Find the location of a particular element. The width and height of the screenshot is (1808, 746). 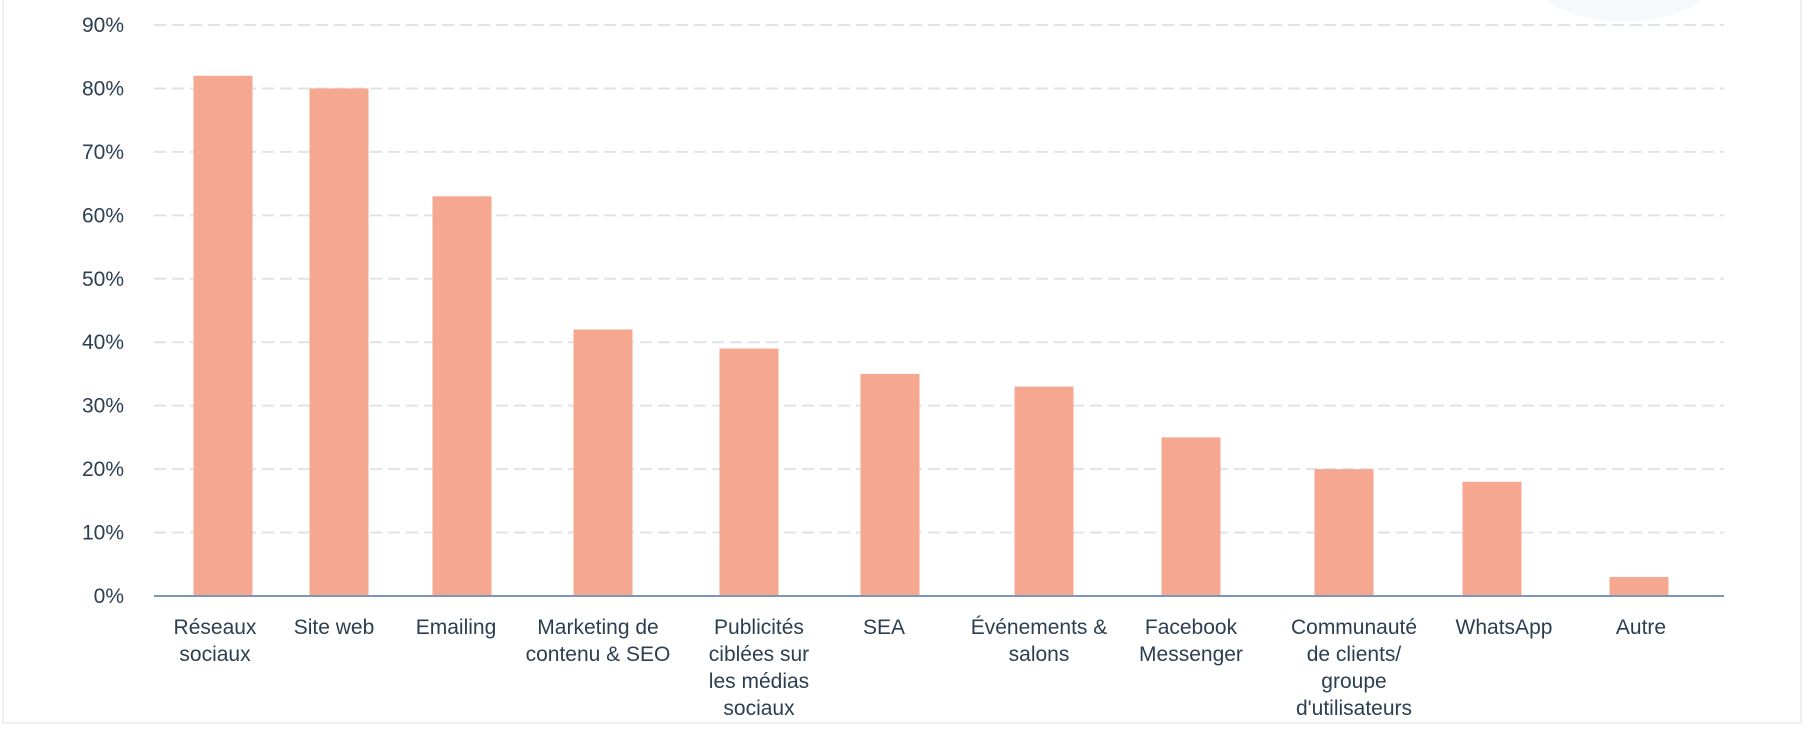

x-category-label: Site web is located at coordinates (334, 627).